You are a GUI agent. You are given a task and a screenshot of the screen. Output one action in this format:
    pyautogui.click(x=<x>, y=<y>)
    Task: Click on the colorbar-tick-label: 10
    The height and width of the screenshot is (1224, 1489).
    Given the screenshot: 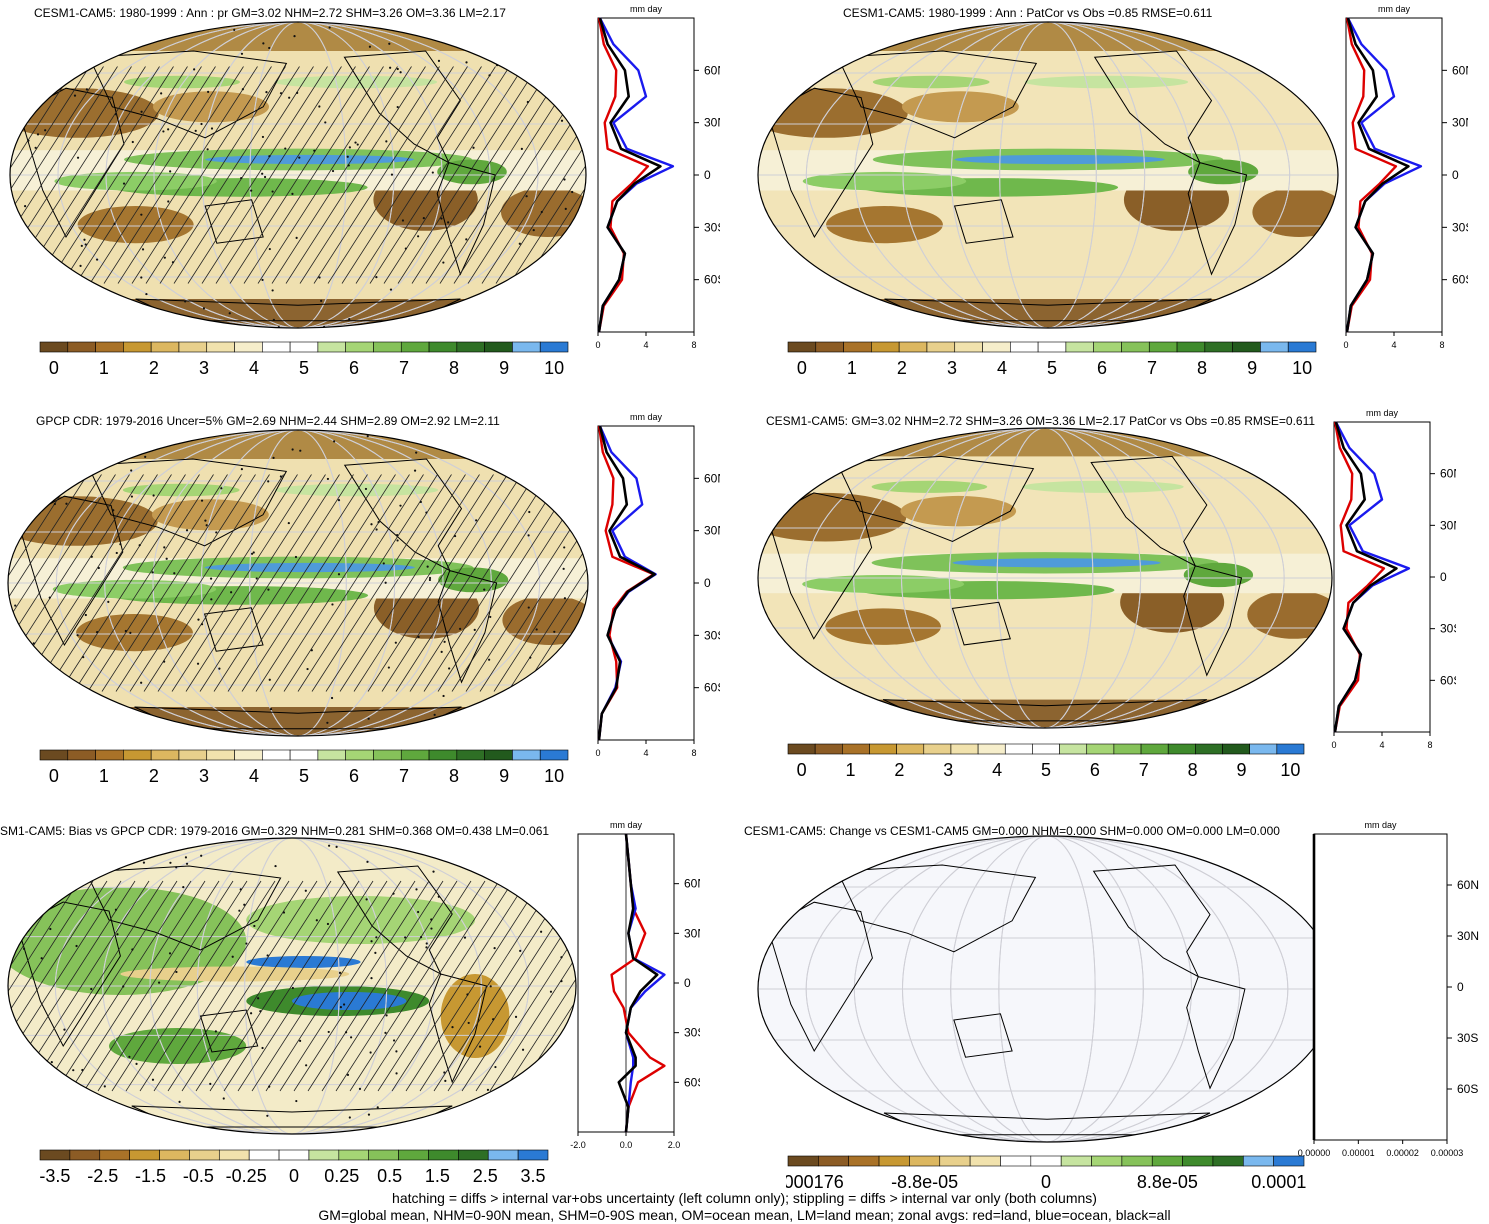 What is the action you would take?
    pyautogui.click(x=554, y=368)
    